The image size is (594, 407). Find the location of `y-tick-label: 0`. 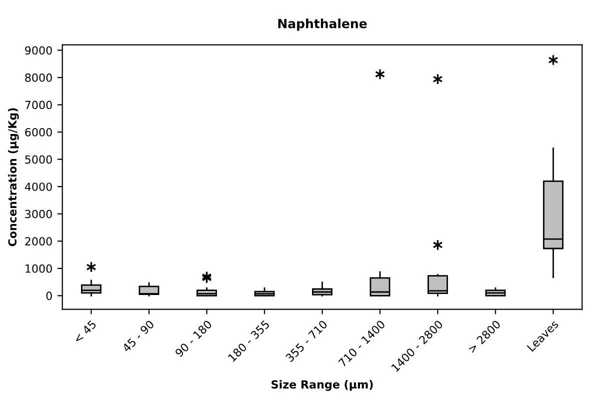

y-tick-label: 0 is located at coordinates (49, 296).